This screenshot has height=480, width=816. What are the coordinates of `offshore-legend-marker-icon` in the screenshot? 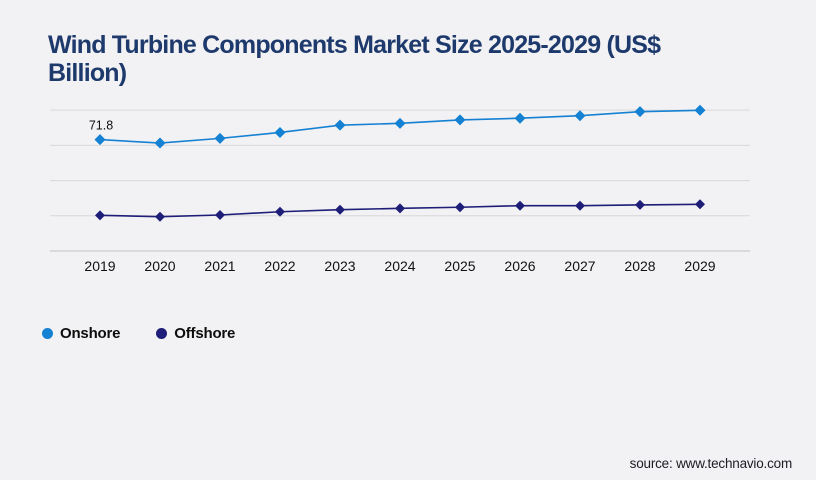 It's located at (162, 333).